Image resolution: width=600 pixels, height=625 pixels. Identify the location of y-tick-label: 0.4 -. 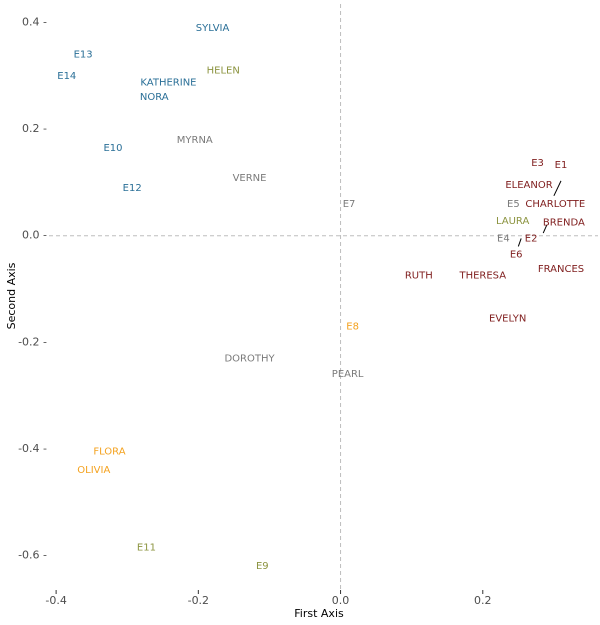
(34, 22).